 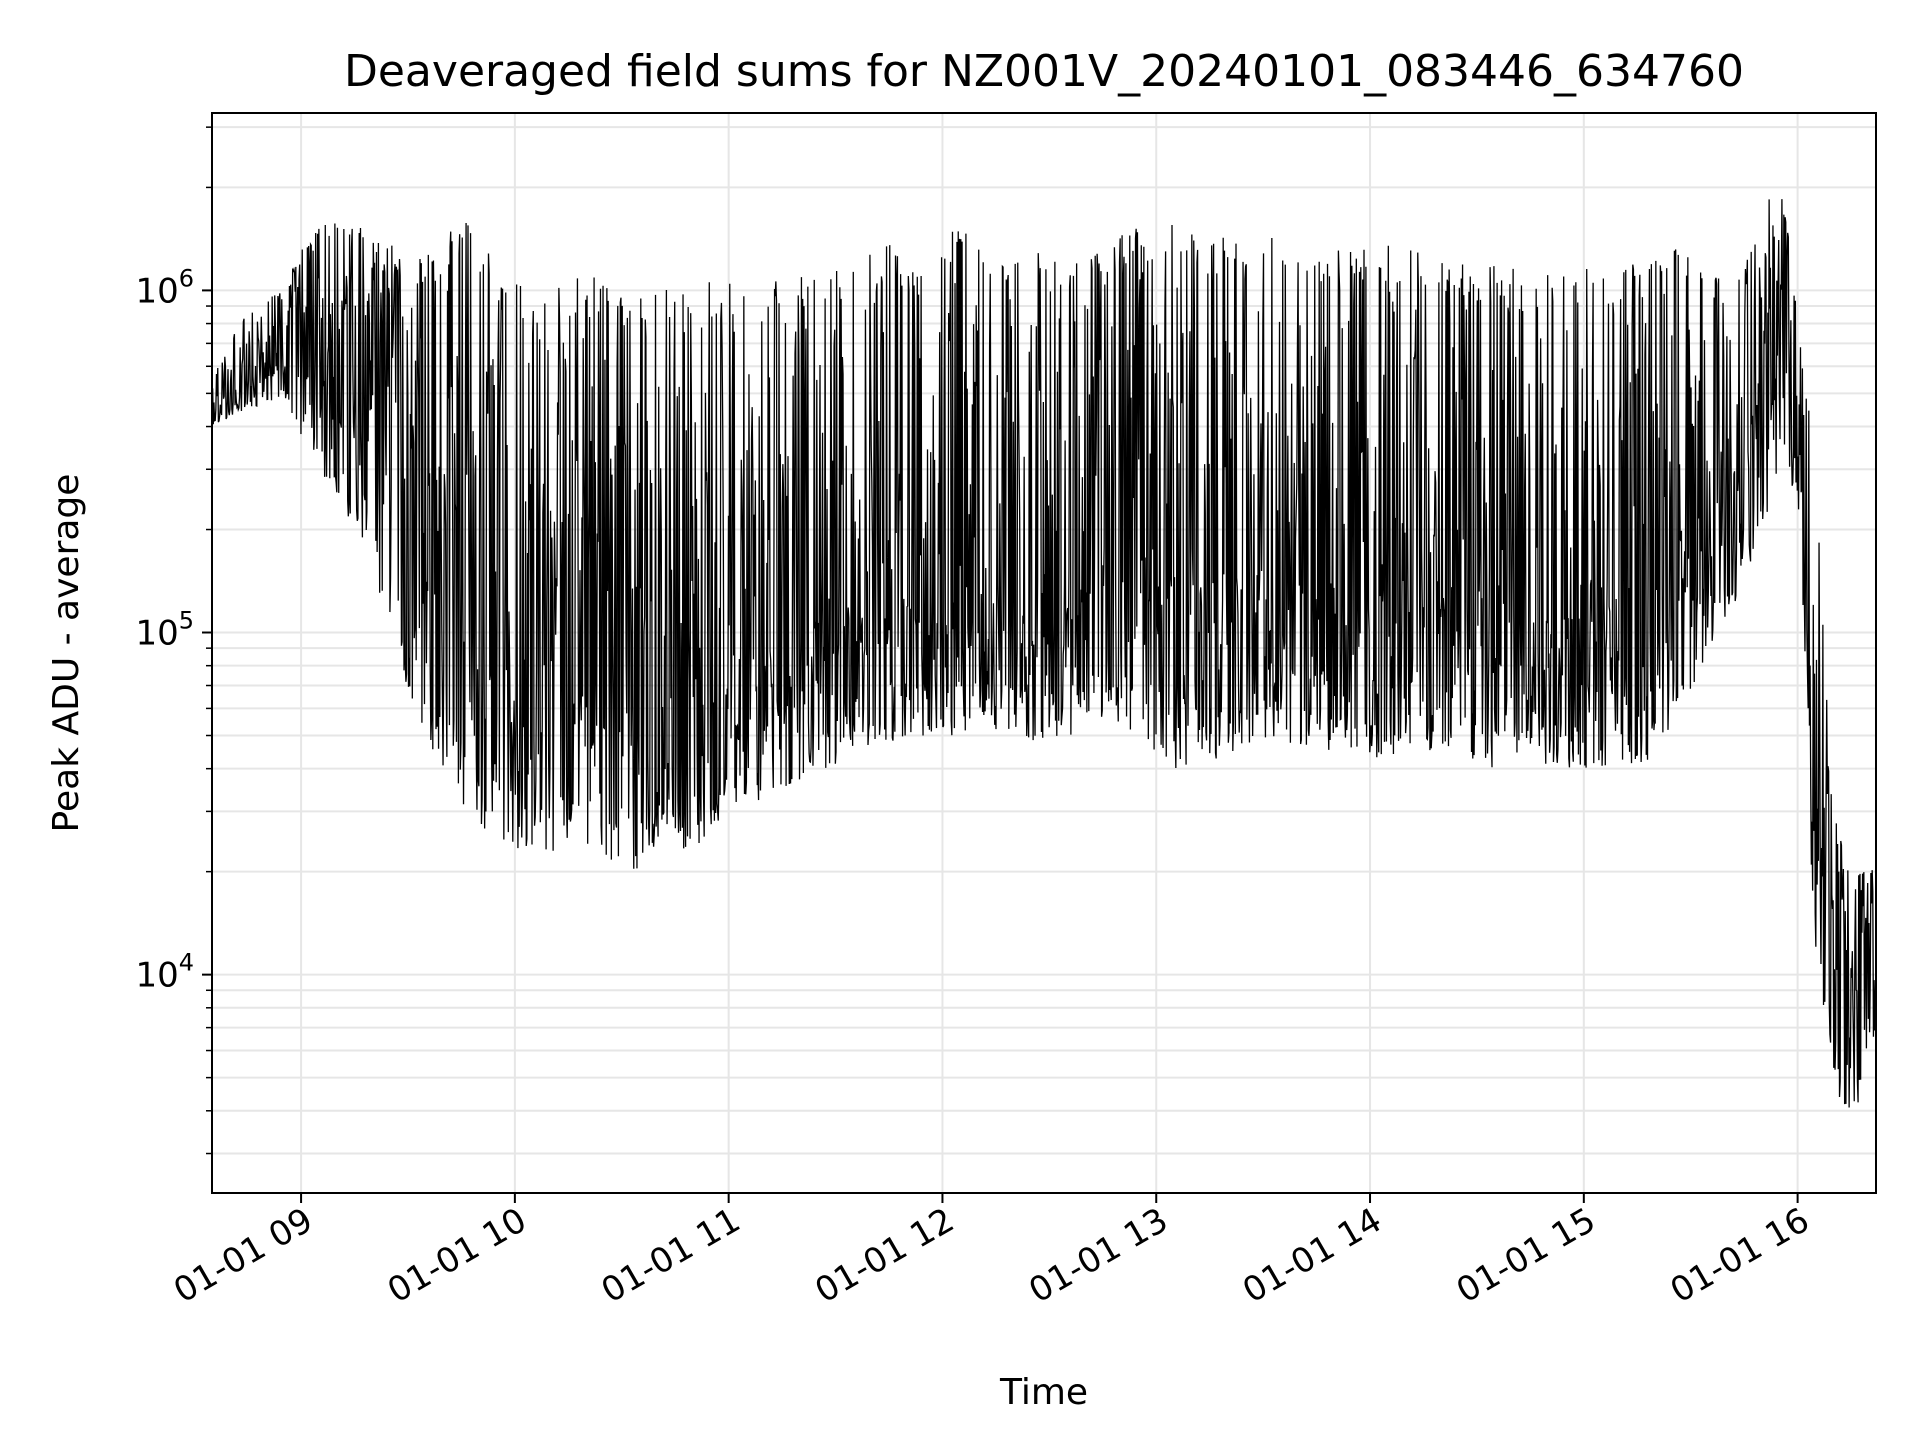 I want to click on y-tick-label: 10⁵, so click(x=164, y=630).